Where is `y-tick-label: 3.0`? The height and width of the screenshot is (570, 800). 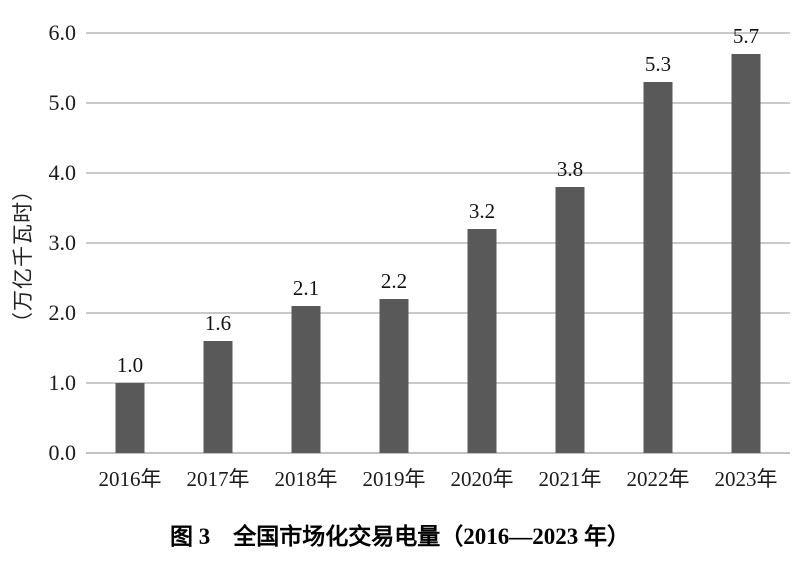
y-tick-label: 3.0 is located at coordinates (62, 242).